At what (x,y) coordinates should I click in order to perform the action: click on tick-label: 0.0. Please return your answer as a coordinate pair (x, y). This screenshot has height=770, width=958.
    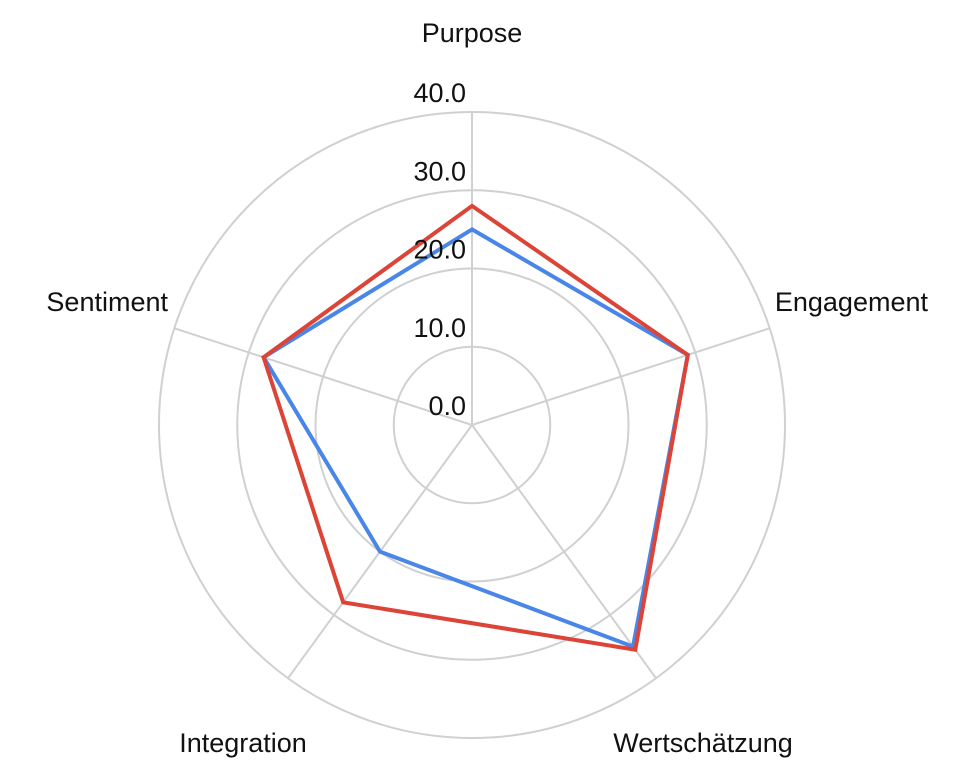
    Looking at the image, I should click on (447, 406).